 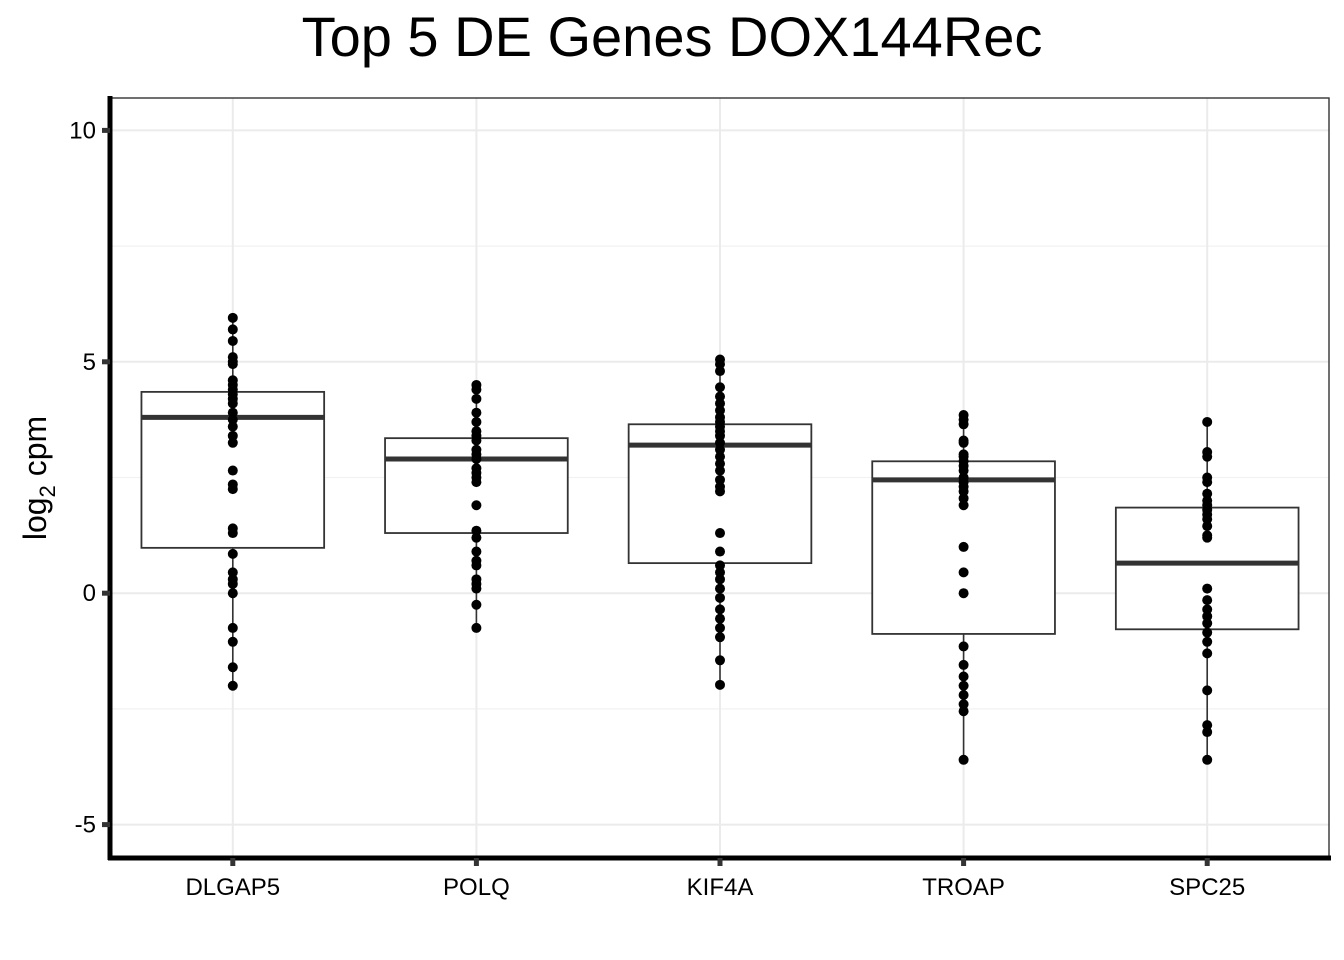 What do you see at coordinates (85, 825) in the screenshot?
I see `y-tick-label: -5` at bounding box center [85, 825].